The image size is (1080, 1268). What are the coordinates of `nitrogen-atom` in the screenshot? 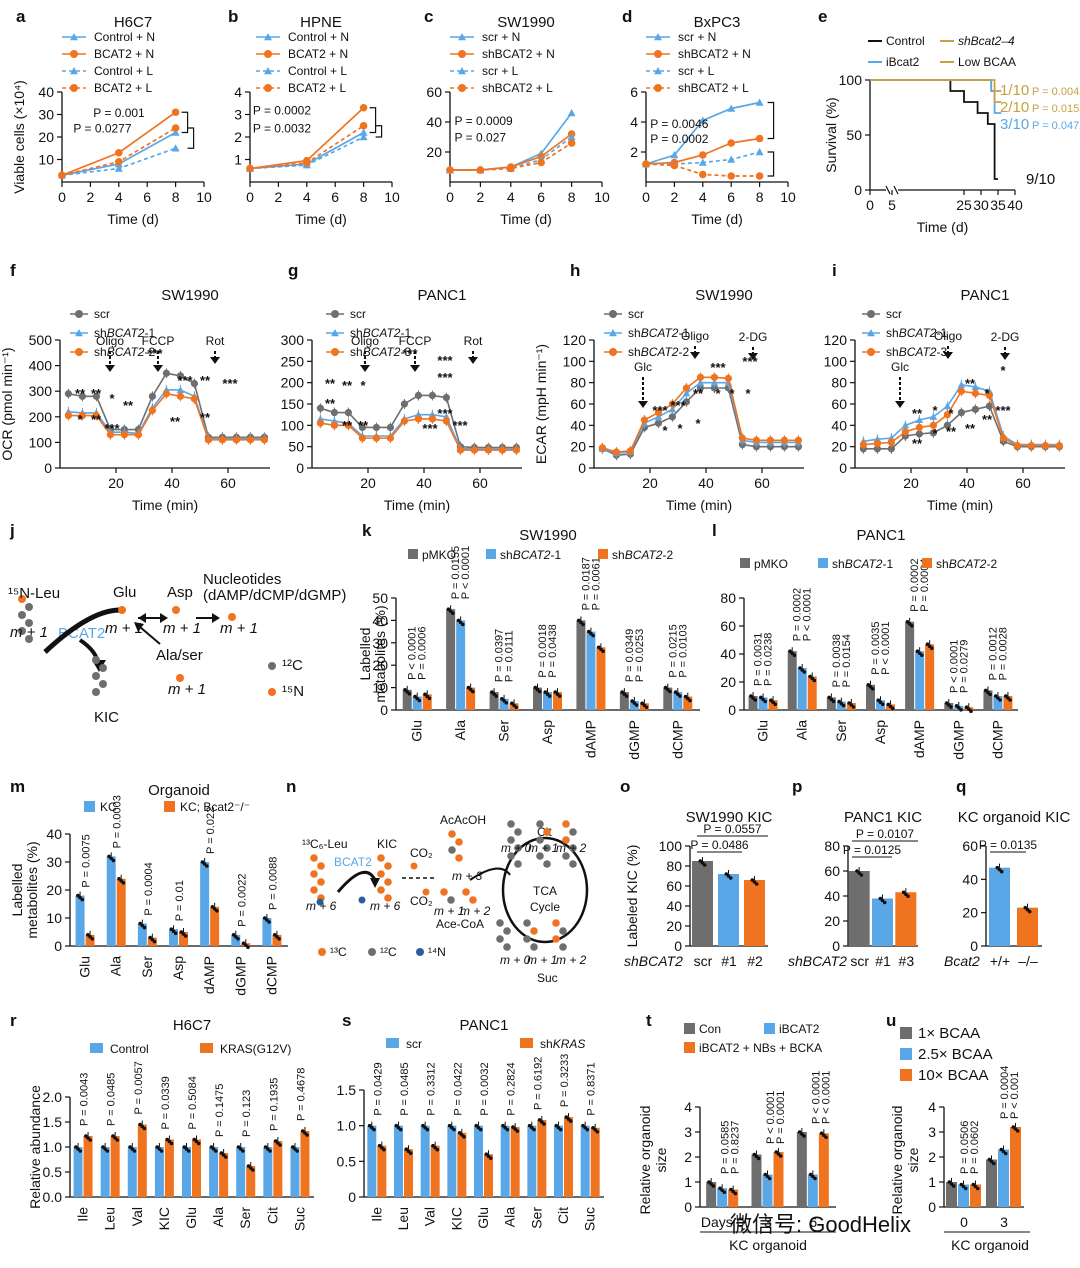 It's located at (122, 610).